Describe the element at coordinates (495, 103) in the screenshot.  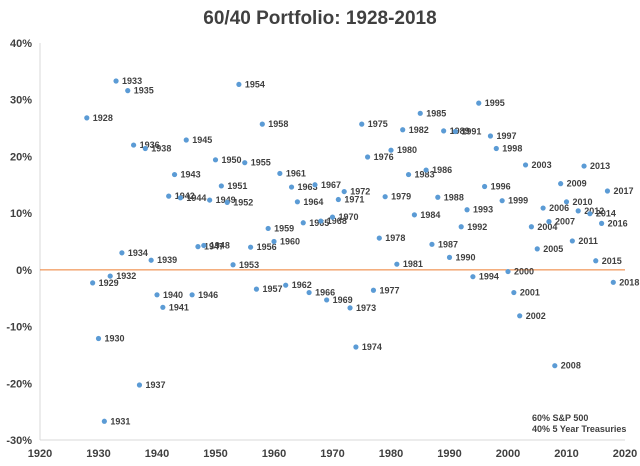
I see `data-label: 1995` at that location.